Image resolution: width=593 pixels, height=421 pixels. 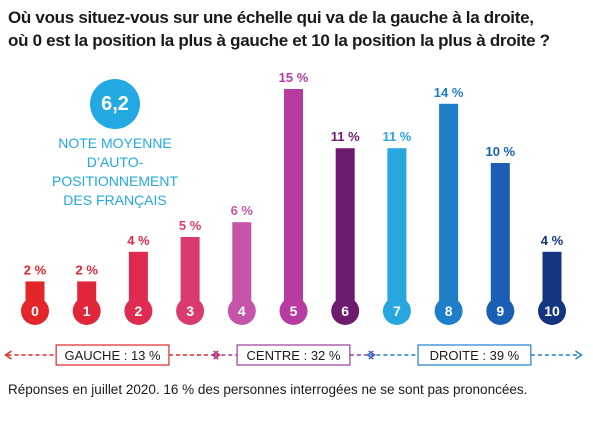 What do you see at coordinates (115, 200) in the screenshot?
I see `average-label-line-3: DES FRANÇAIS` at bounding box center [115, 200].